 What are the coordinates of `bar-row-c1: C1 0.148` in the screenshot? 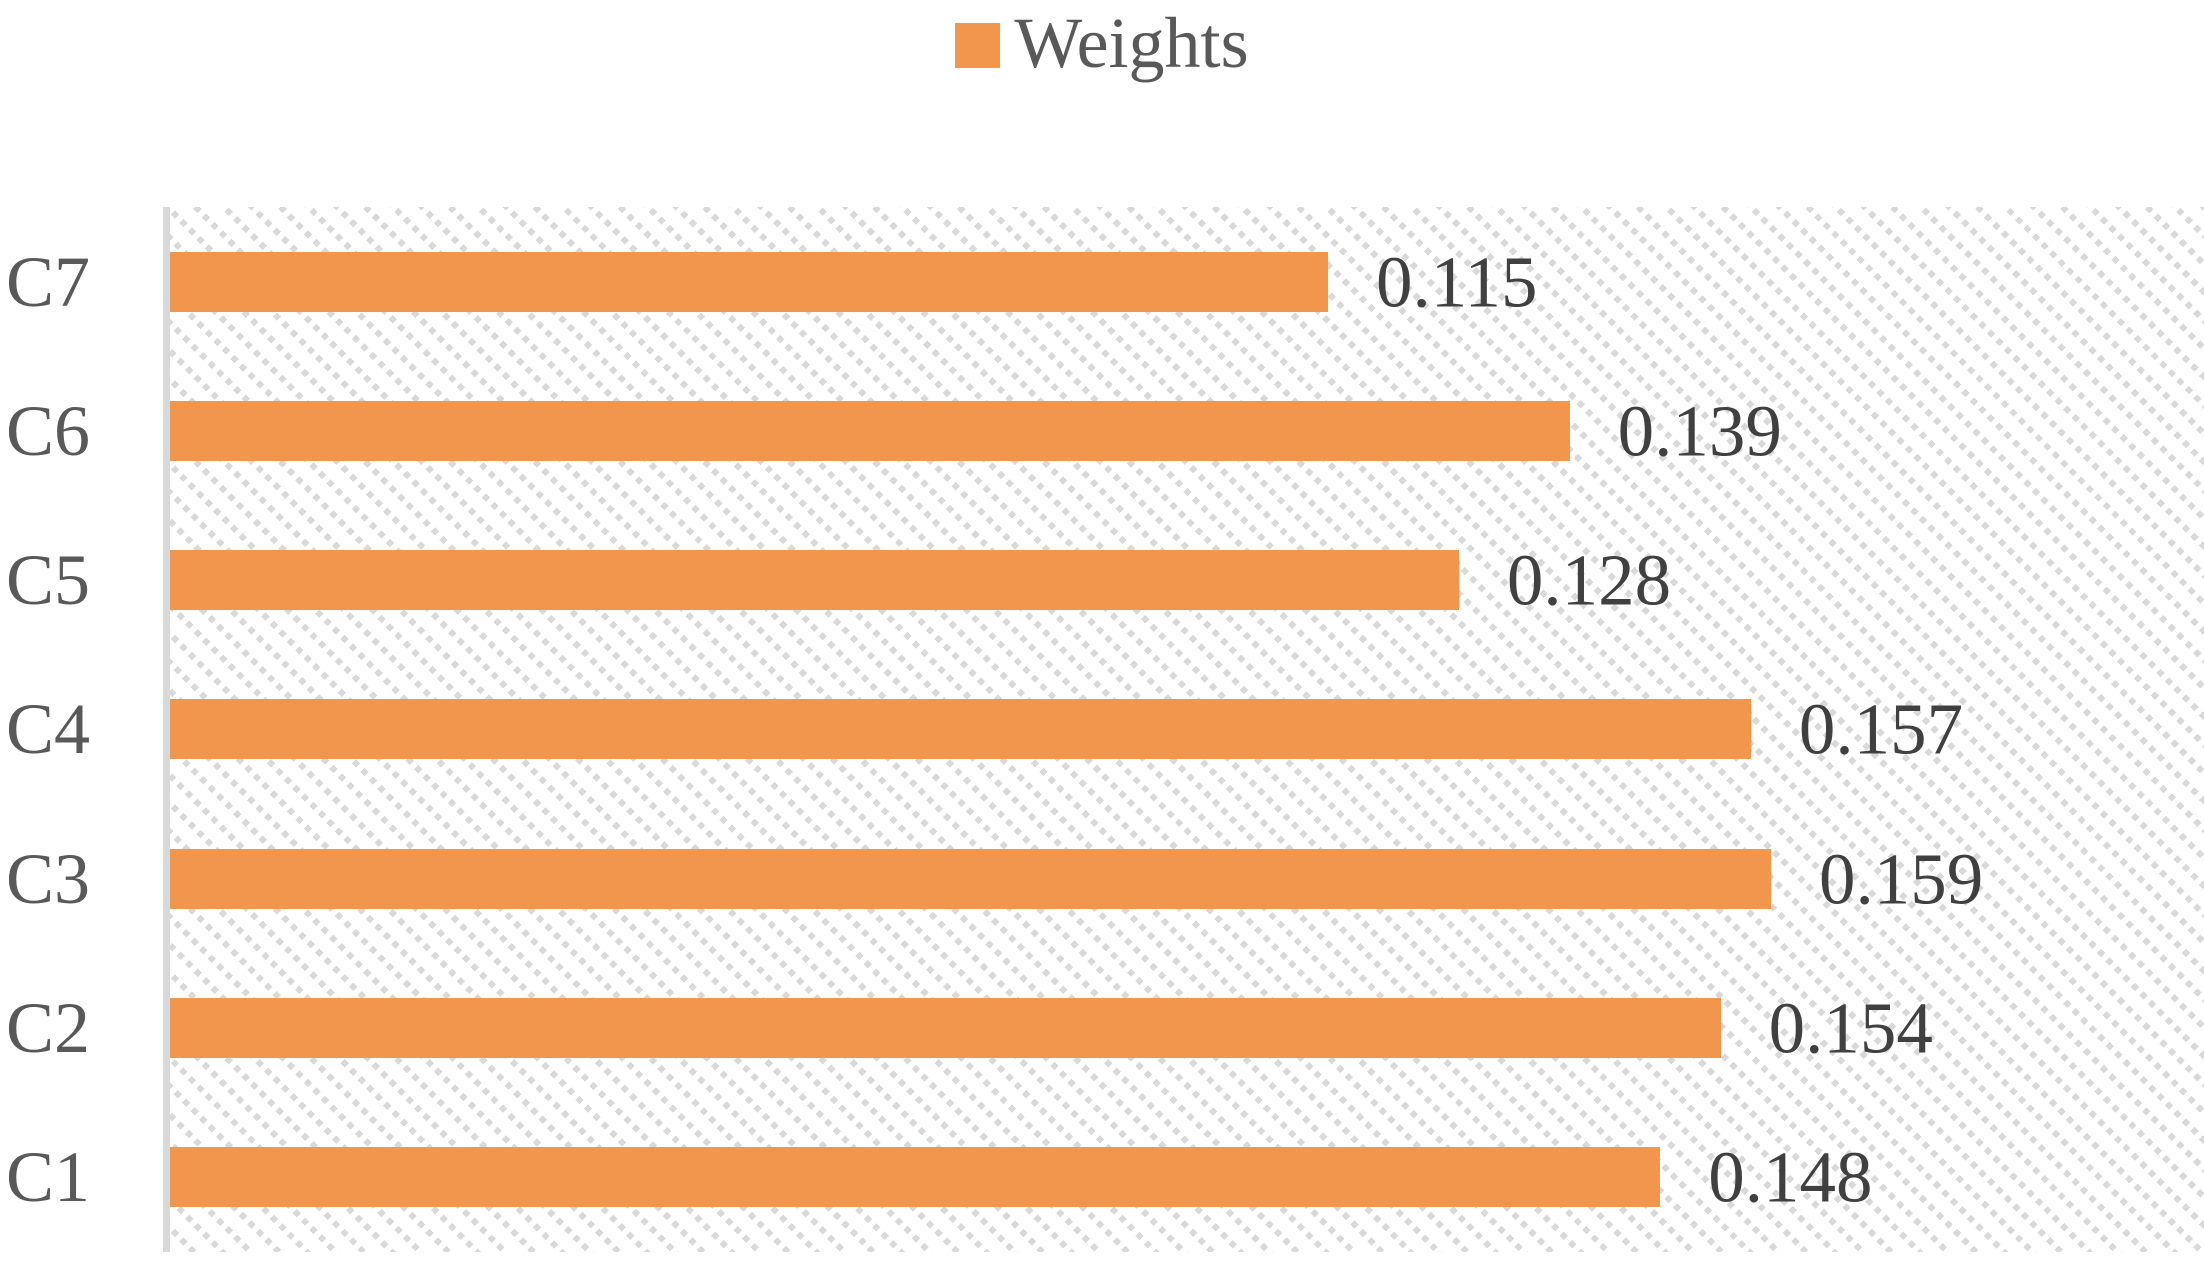 It's located at (1102, 1177).